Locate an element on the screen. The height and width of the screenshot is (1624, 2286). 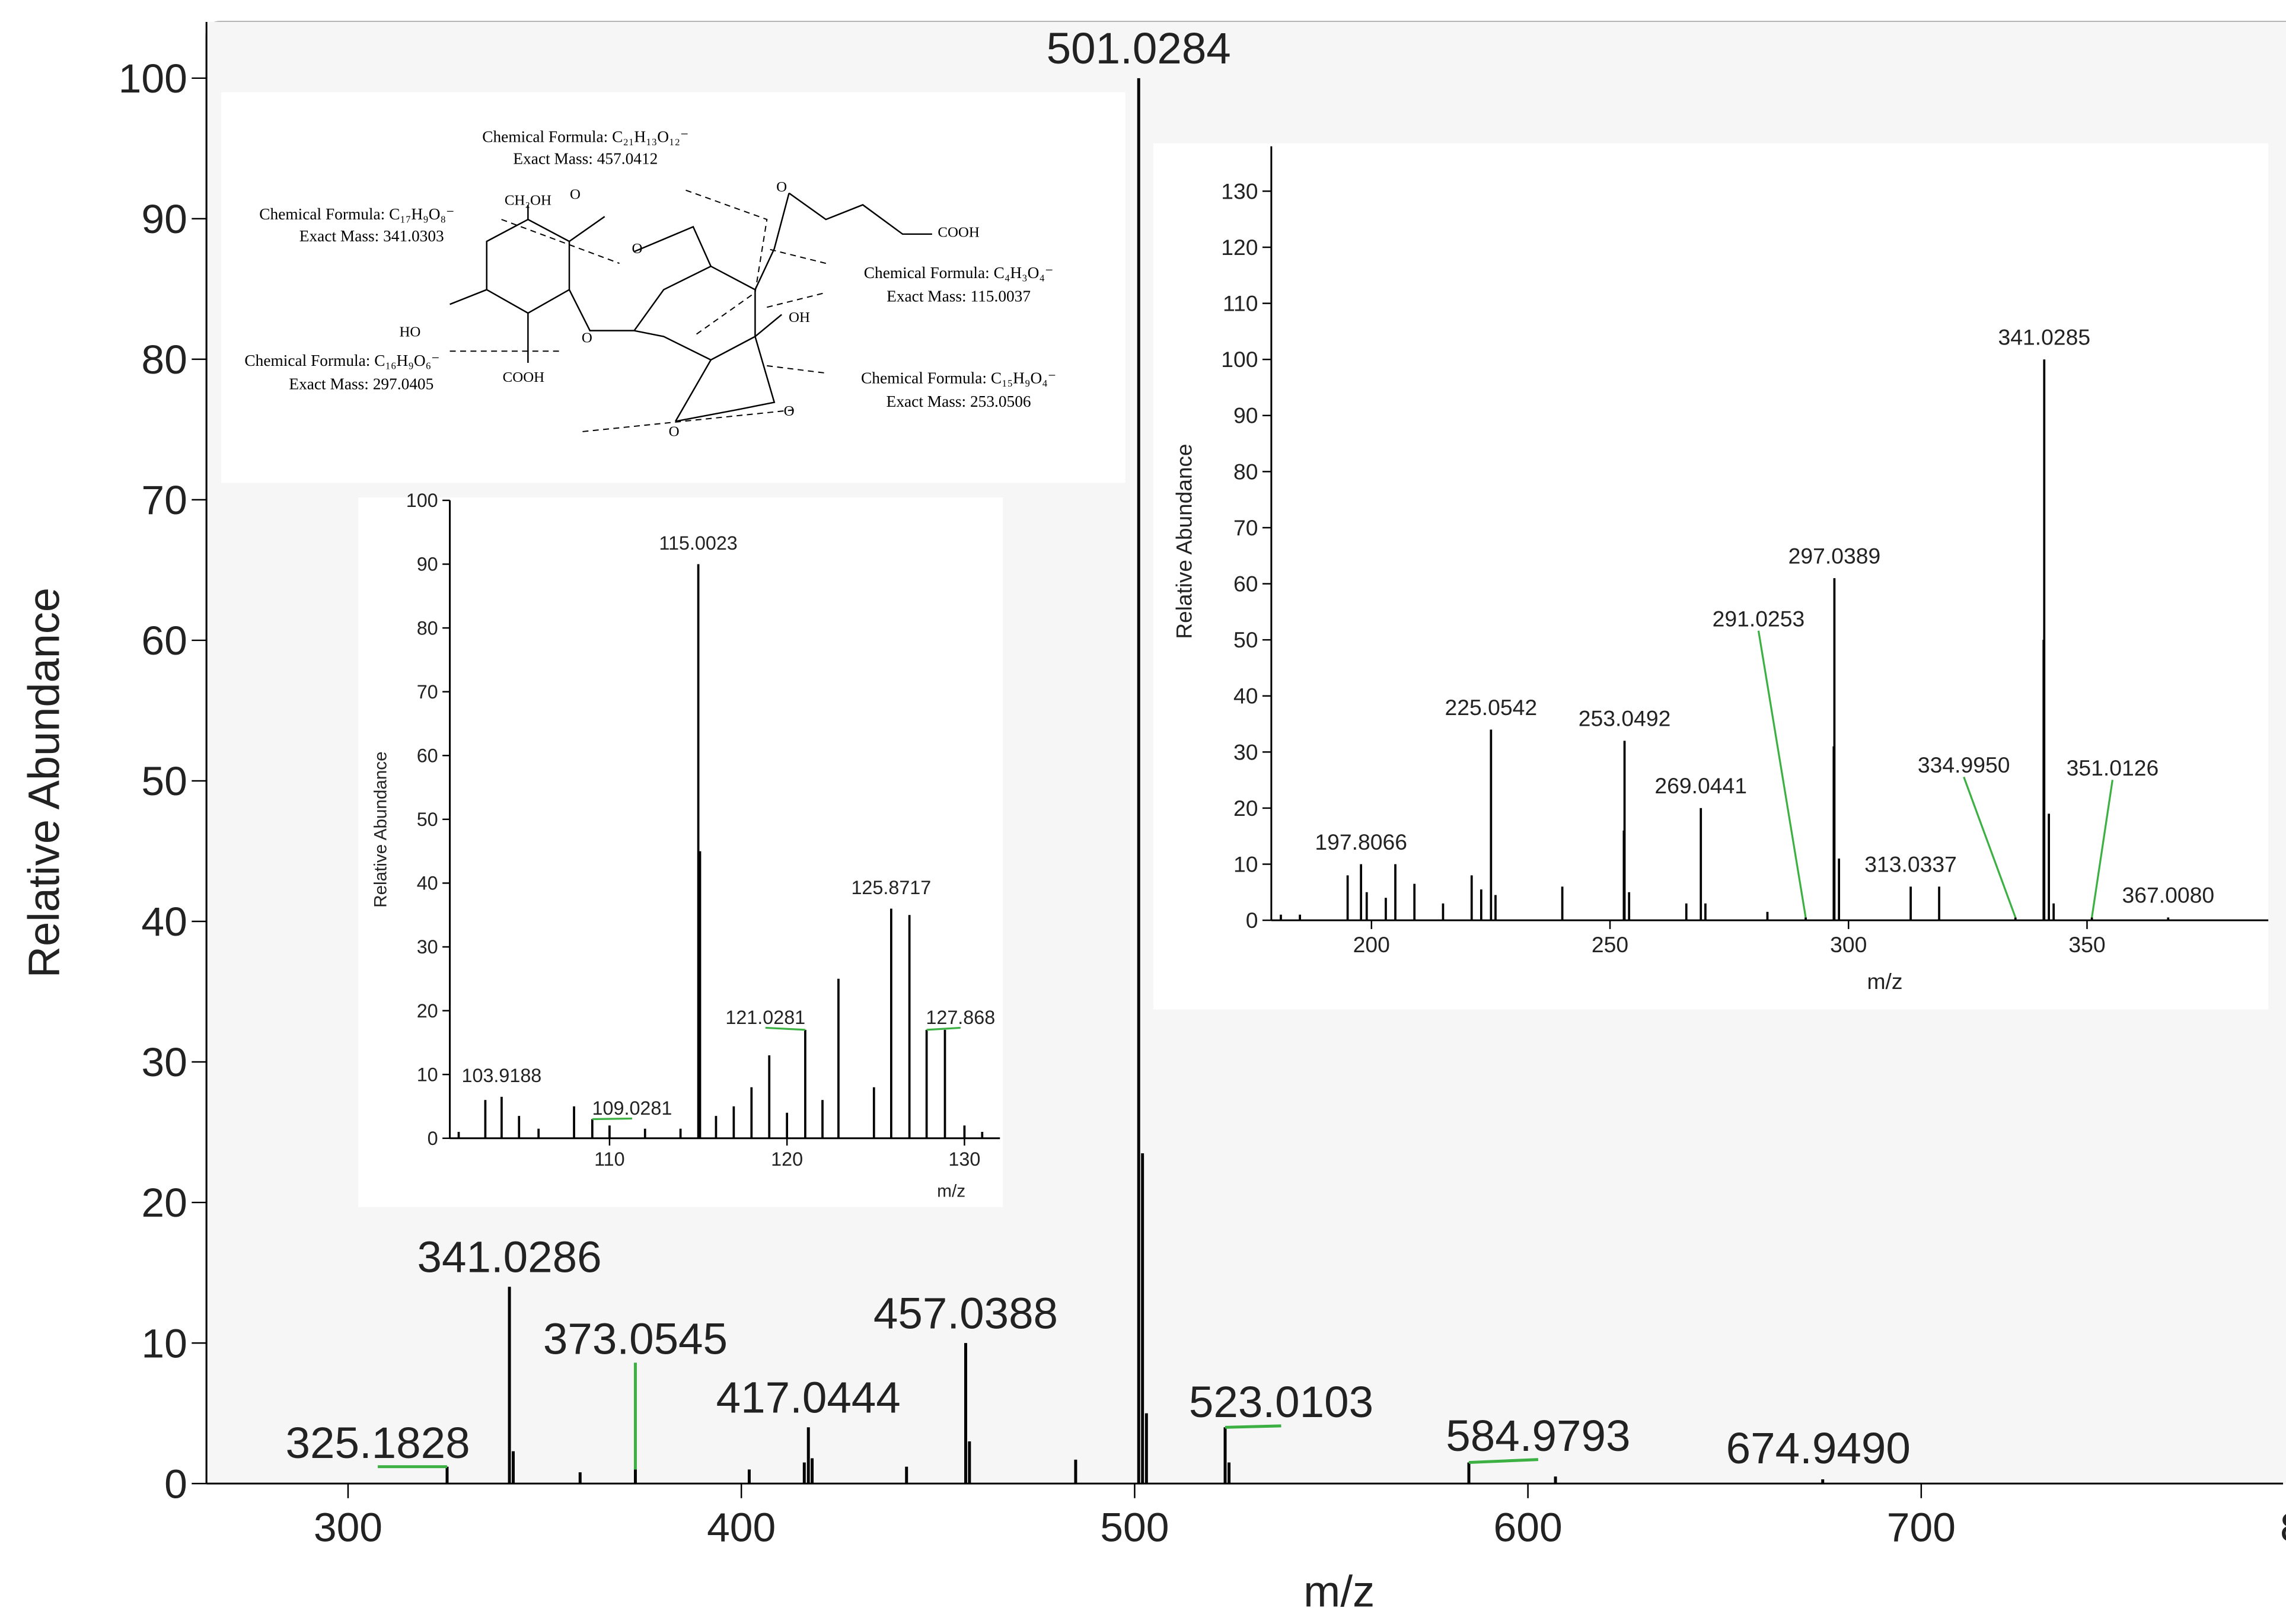
x-tick-label: 700 is located at coordinates (1921, 1527).